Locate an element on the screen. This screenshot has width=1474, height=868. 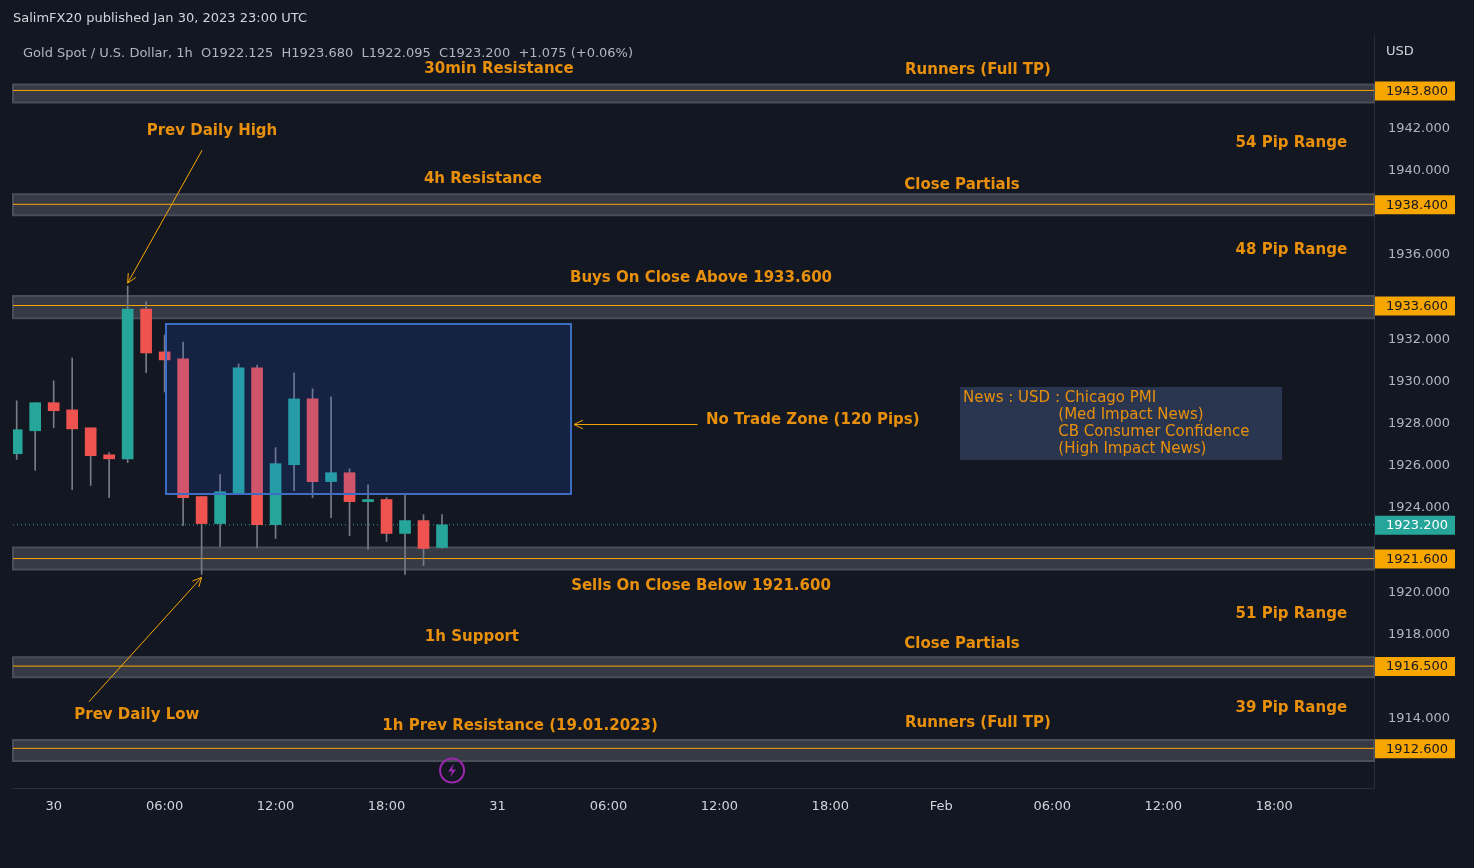
annotation: 1h Prev Resistance (19.01.2023) is located at coordinates (520, 724).